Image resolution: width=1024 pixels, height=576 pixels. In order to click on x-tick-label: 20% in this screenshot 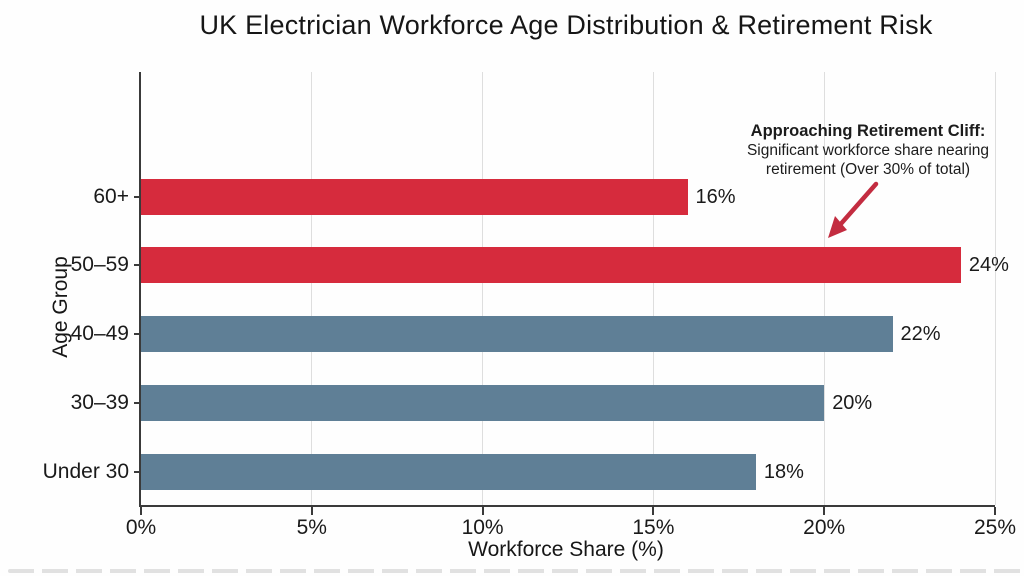, I will do `click(824, 527)`.